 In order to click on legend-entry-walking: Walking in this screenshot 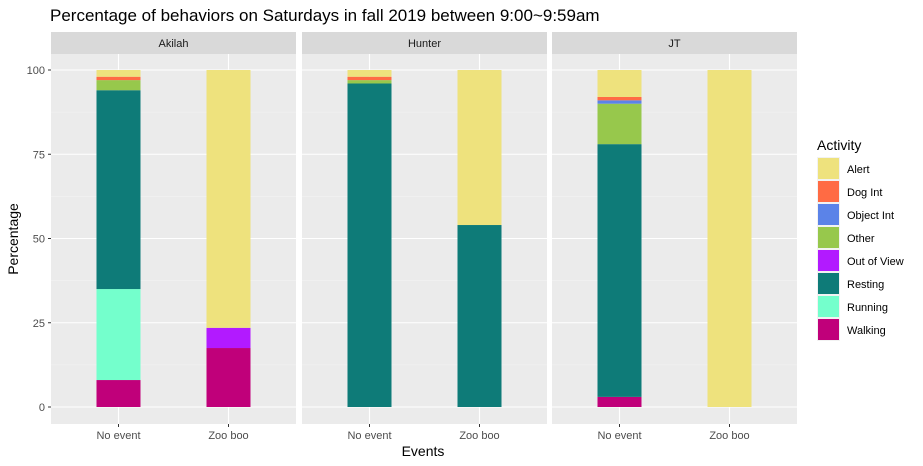, I will do `click(851, 329)`.